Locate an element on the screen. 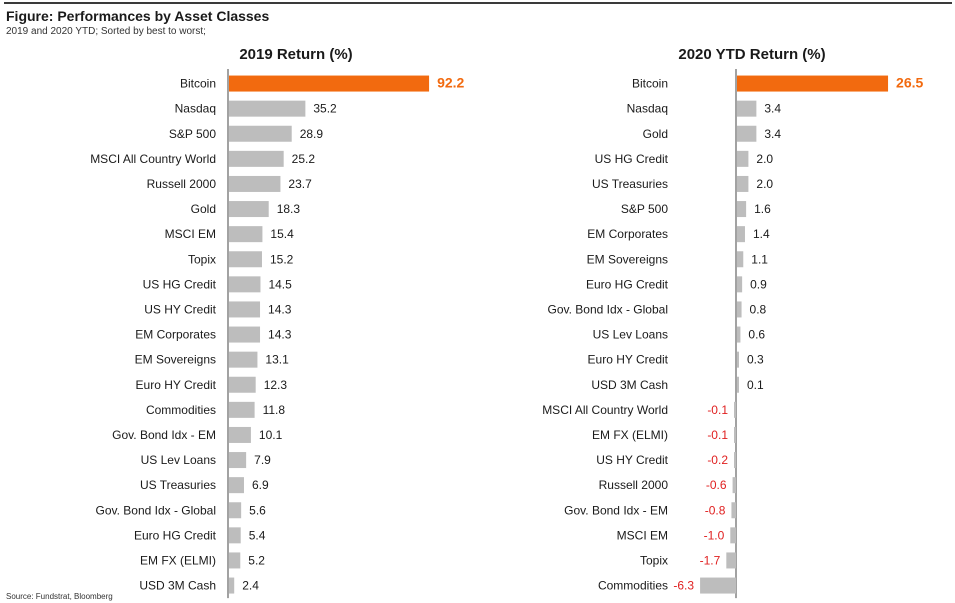 The image size is (955, 603). category-label-2020: MSCI EM is located at coordinates (642, 535).